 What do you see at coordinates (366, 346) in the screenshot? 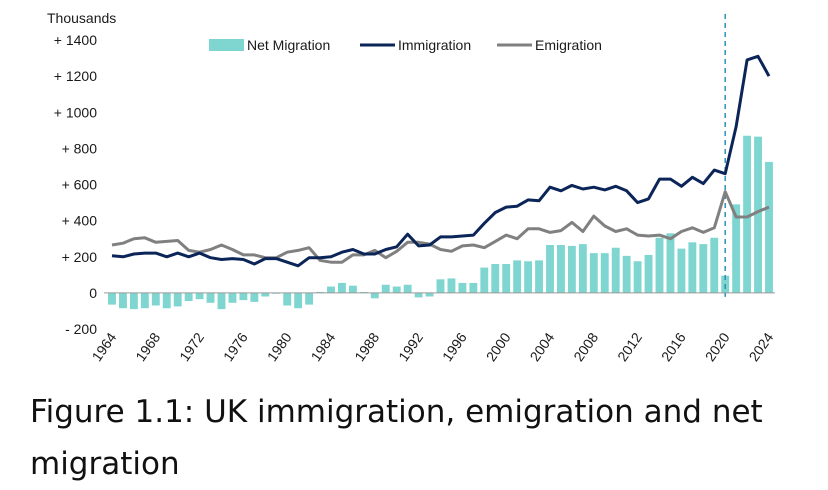
I see `x-tick-label: 1988` at bounding box center [366, 346].